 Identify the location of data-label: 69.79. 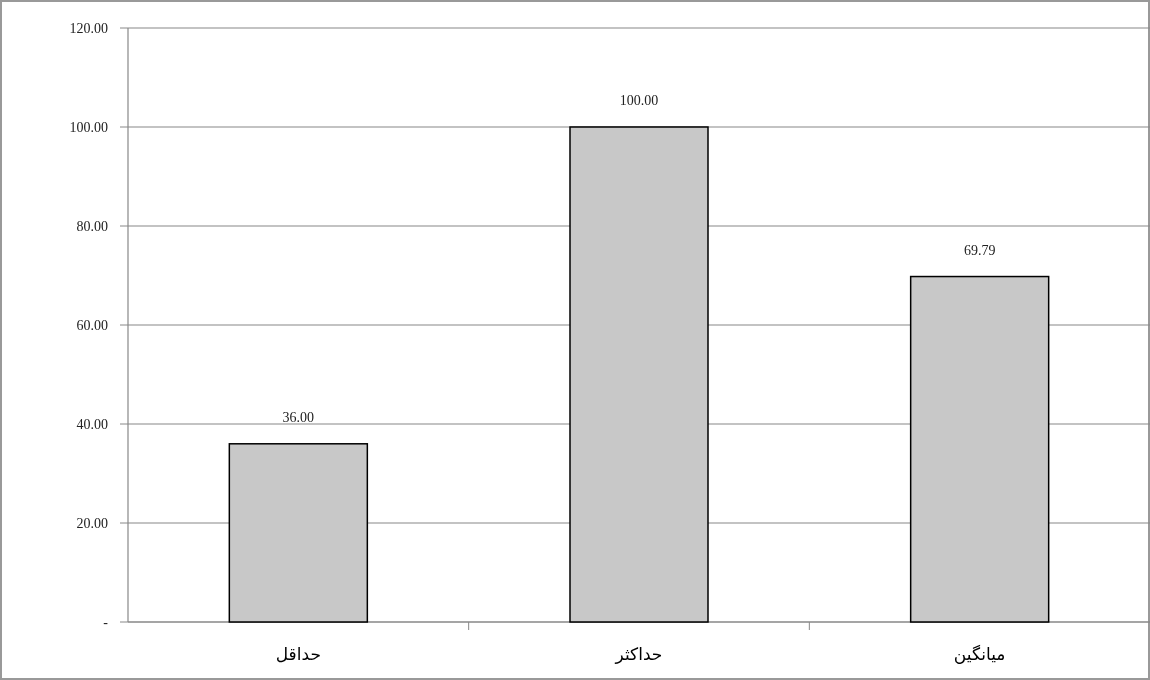
(979, 250).